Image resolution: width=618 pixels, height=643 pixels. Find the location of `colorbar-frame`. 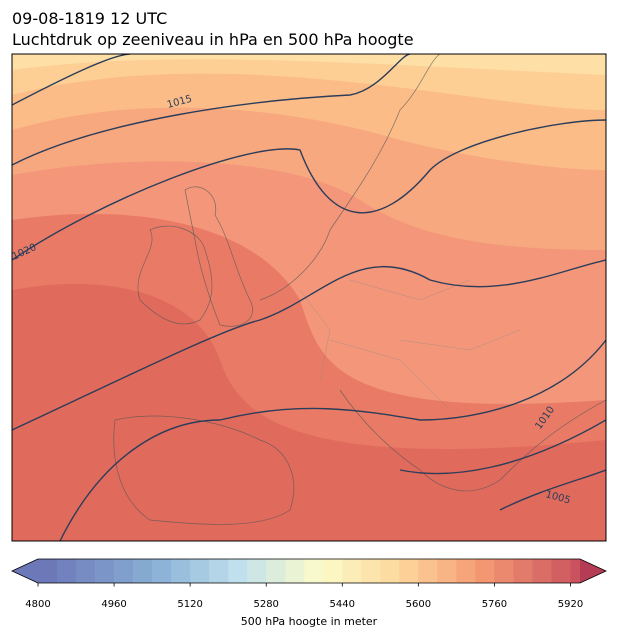

colorbar-frame is located at coordinates (309, 571).